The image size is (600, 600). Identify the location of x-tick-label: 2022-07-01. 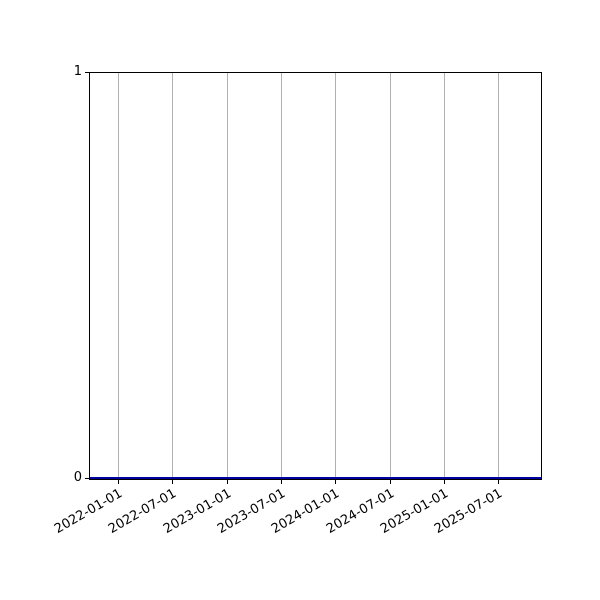
(143, 511).